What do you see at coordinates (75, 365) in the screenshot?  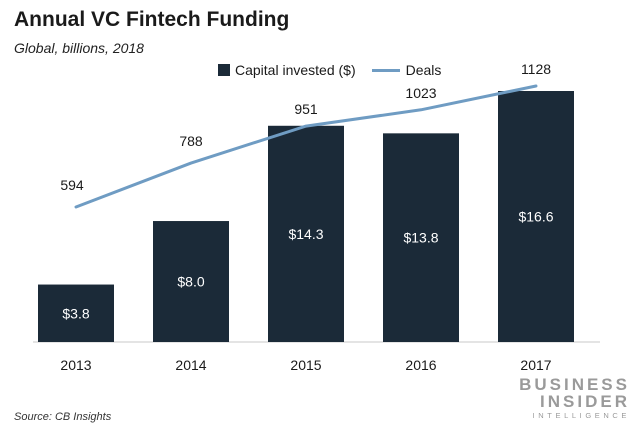 I see `x-tick-label: 2013` at bounding box center [75, 365].